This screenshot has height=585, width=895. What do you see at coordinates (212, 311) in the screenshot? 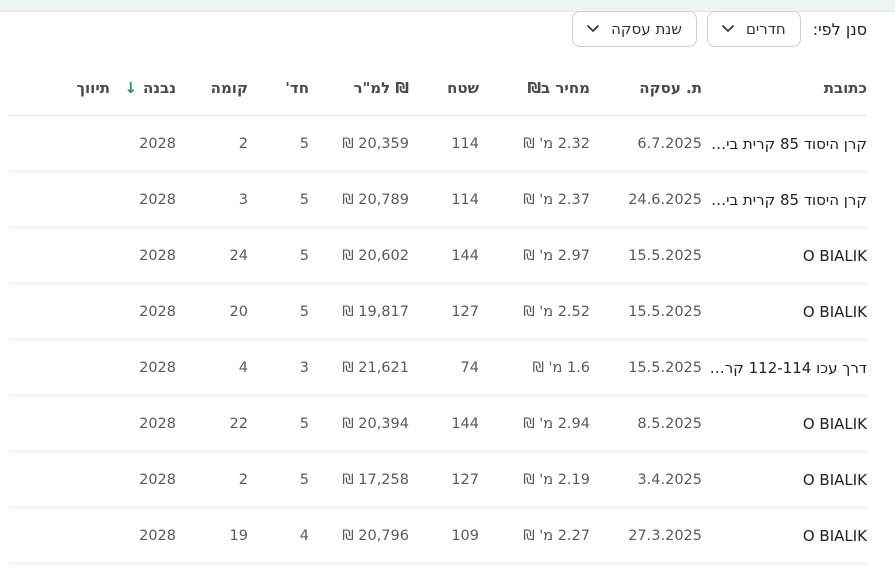
I see `cell-floor: 20` at bounding box center [212, 311].